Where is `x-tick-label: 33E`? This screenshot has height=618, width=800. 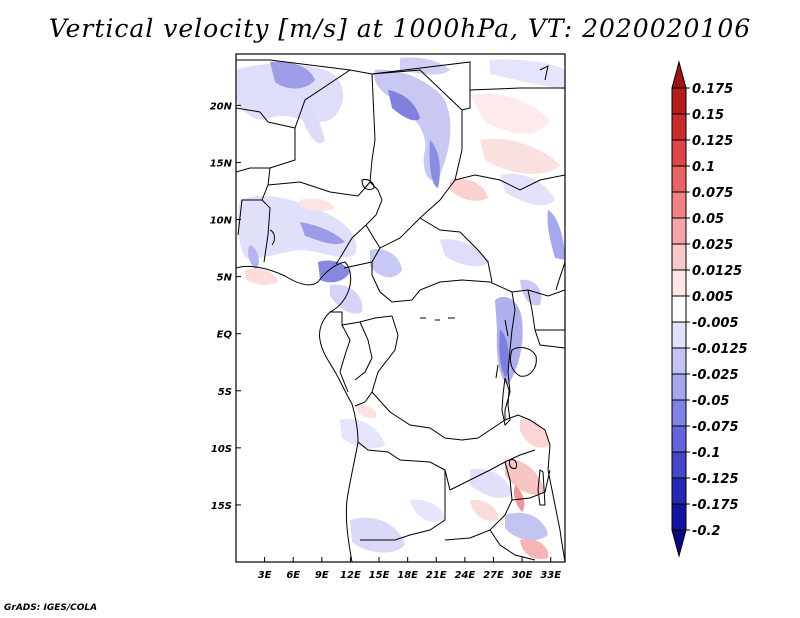 x-tick-label: 33E is located at coordinates (550, 575).